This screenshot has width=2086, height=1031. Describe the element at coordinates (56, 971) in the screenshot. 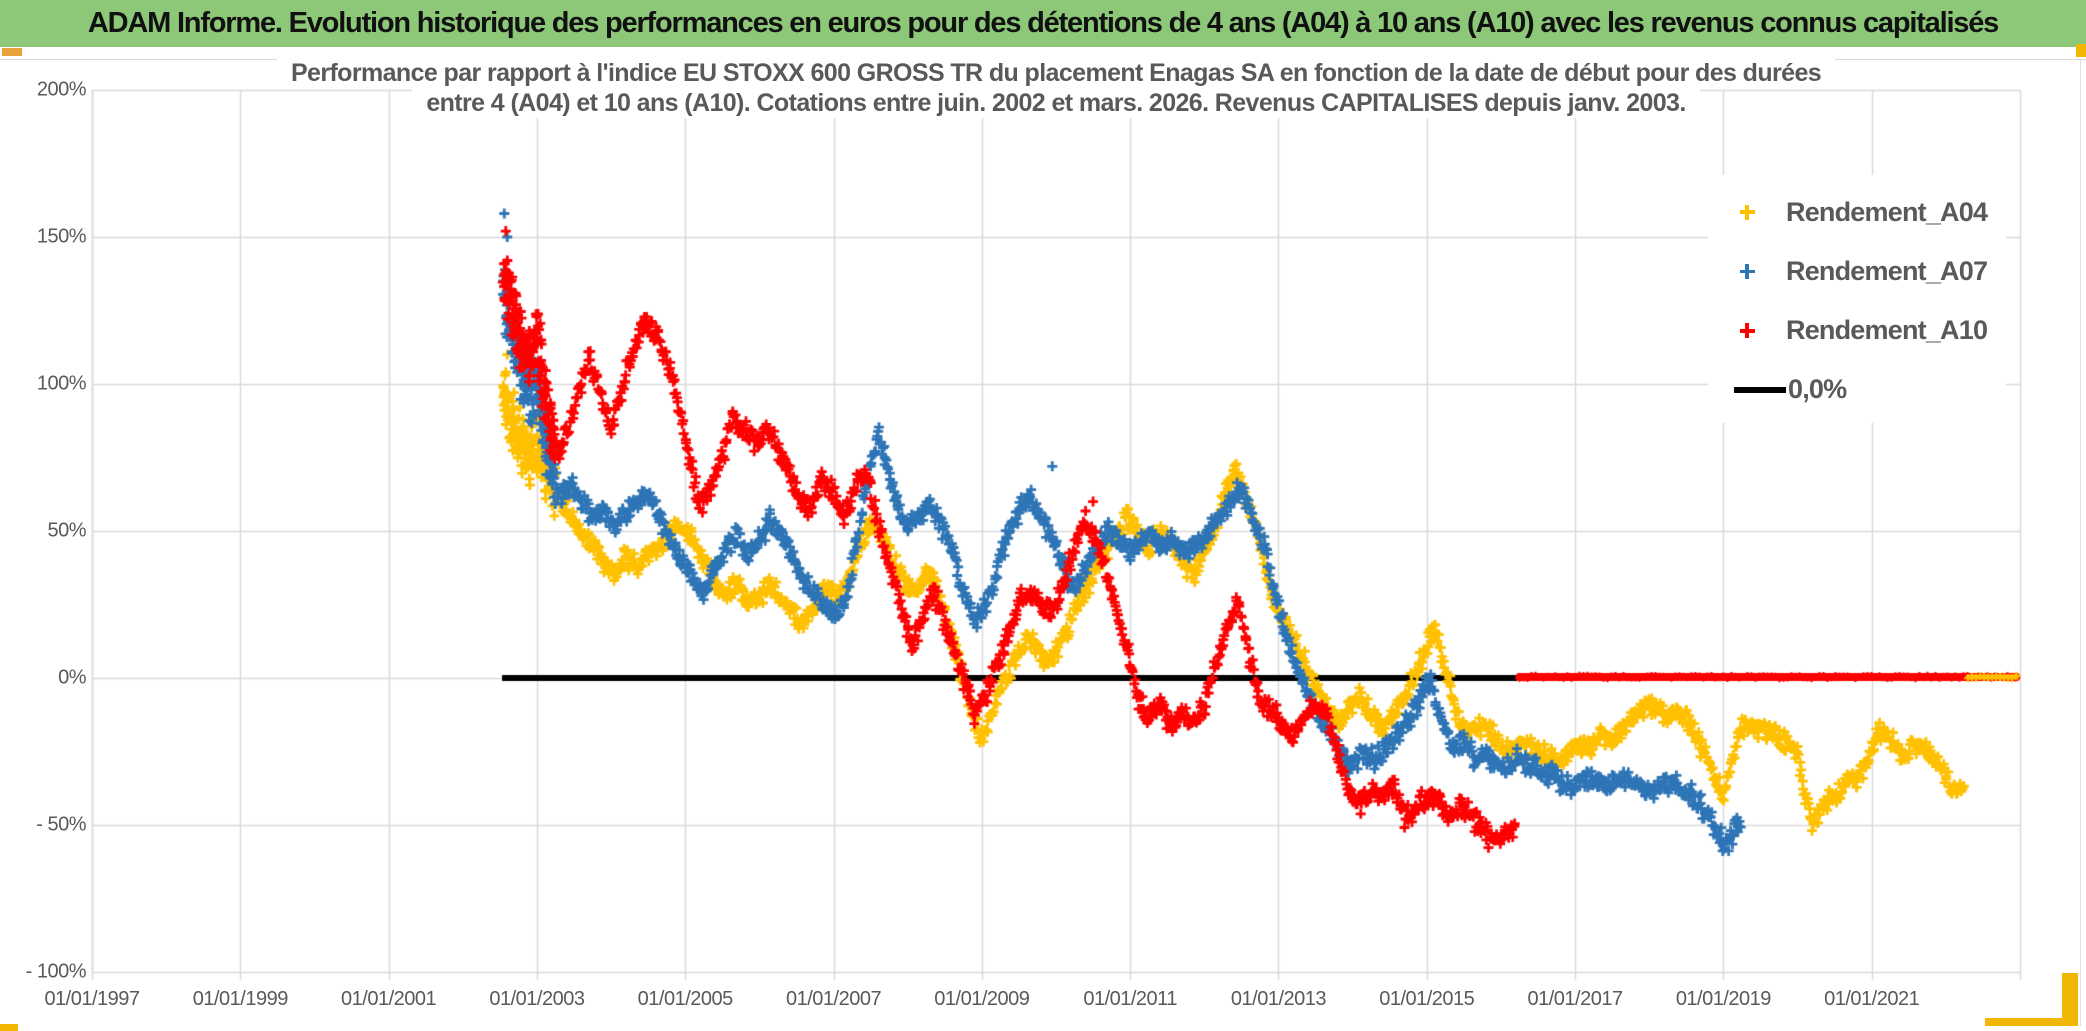

I see `y-axis-tick-label: - 100%` at that location.